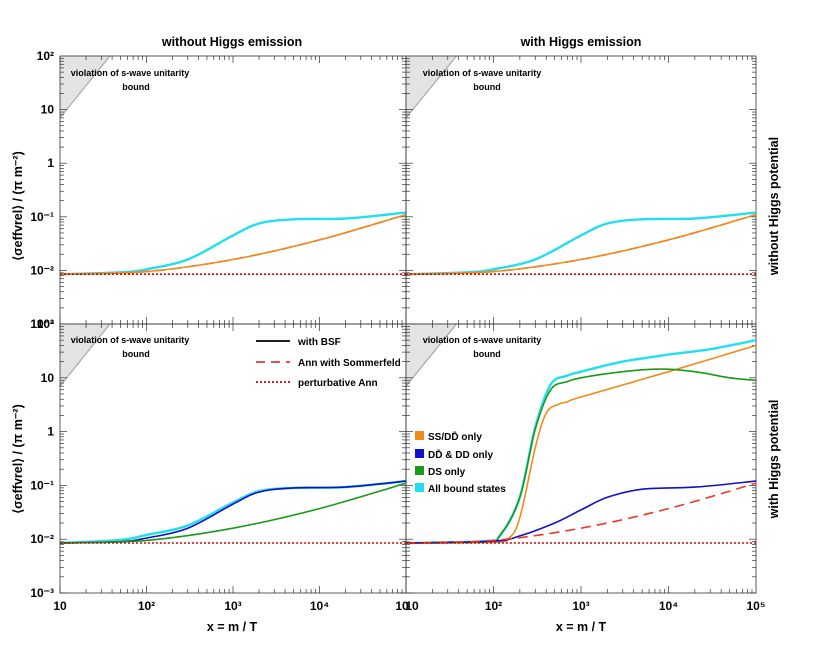 Image resolution: width=814 pixels, height=651 pixels. Describe the element at coordinates (18, 206) in the screenshot. I see `y-axis-label-top: ⟨σeffvrel⟩ / (π m⁻²)` at that location.